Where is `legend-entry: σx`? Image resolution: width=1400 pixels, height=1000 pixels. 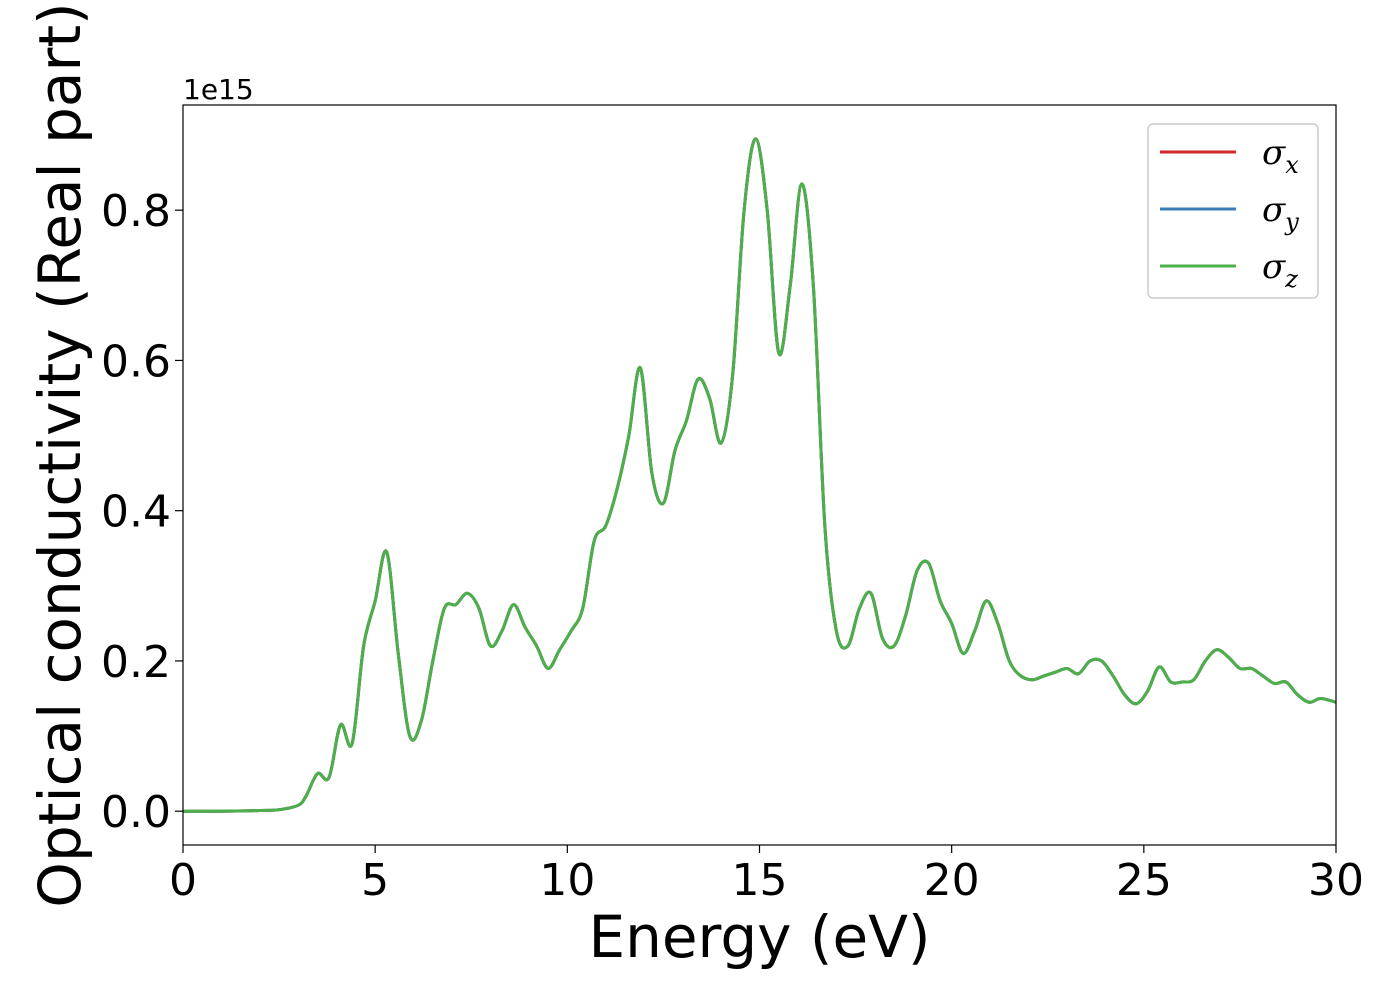 legend-entry: σx is located at coordinates (1280, 156).